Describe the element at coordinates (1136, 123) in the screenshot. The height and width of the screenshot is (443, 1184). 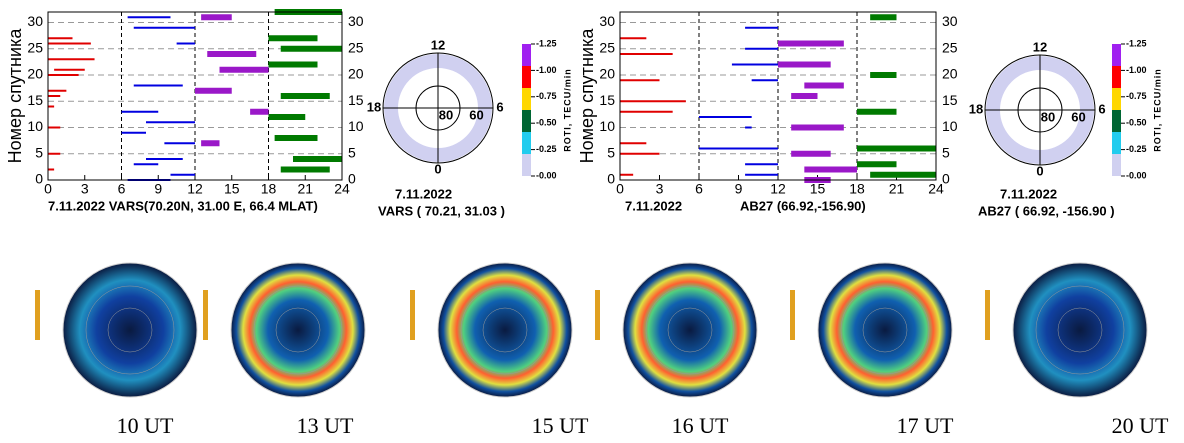
I see `colorbar-tick-label: -0.50` at that location.